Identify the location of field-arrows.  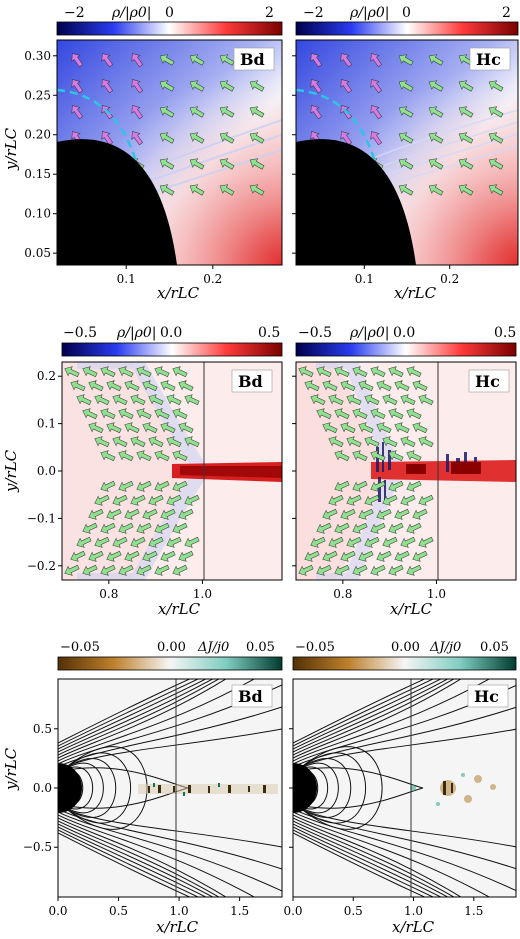
(132, 471).